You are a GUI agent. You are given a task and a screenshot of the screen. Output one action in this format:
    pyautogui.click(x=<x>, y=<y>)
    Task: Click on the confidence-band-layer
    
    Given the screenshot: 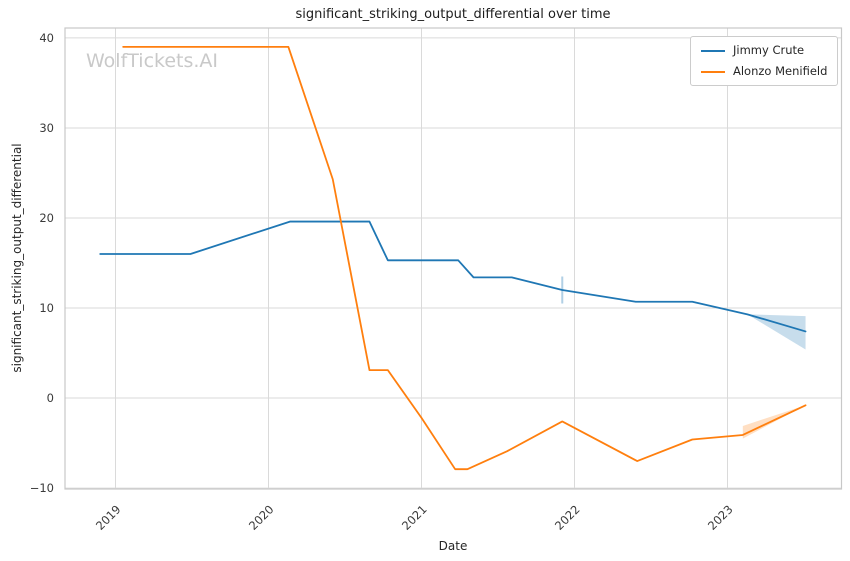 What is the action you would take?
    pyautogui.click(x=683, y=357)
    